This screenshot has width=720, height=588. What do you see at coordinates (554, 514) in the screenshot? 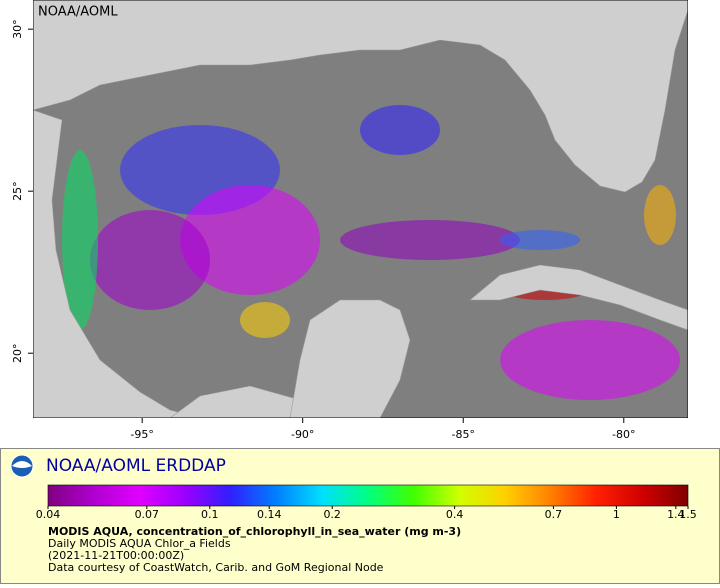
I see `colorbar-tick-label: 0.7` at bounding box center [554, 514].